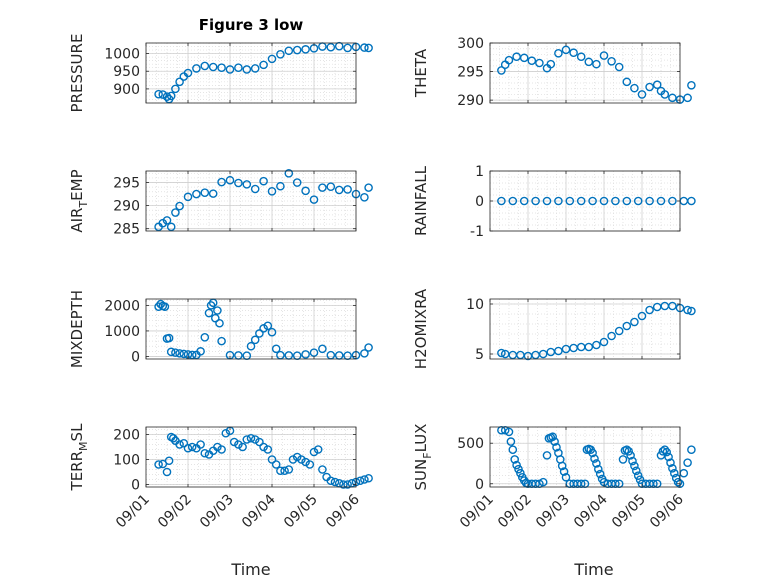 The image size is (778, 583). I want to click on y-axis-label: PRESSURE, so click(77, 73).